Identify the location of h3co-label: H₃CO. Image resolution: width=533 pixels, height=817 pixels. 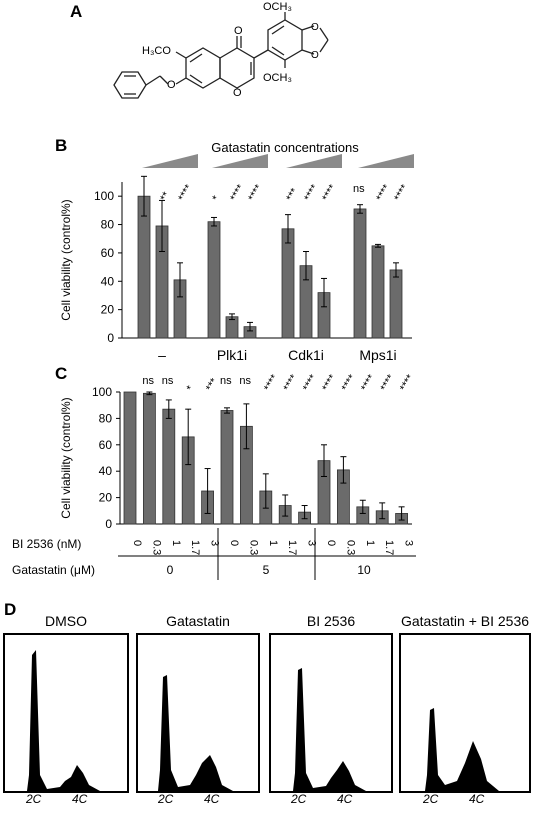
(156, 51).